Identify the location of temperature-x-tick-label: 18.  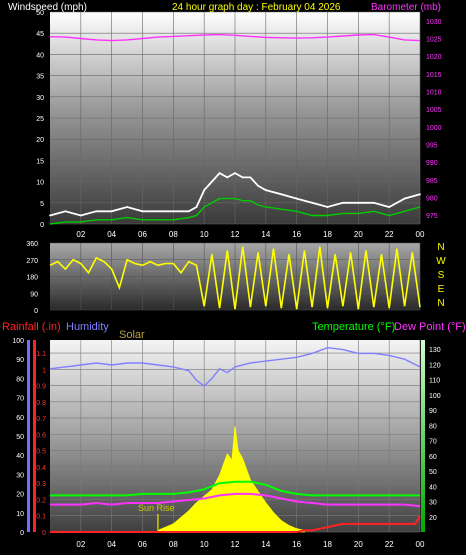
(327, 544).